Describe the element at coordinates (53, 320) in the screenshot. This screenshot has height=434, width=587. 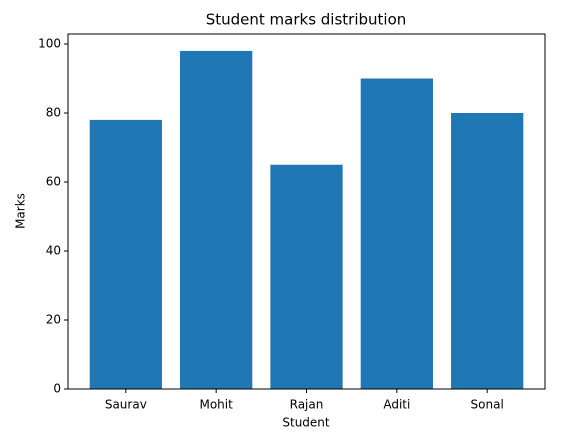
I see `y-tick-label: 20` at that location.